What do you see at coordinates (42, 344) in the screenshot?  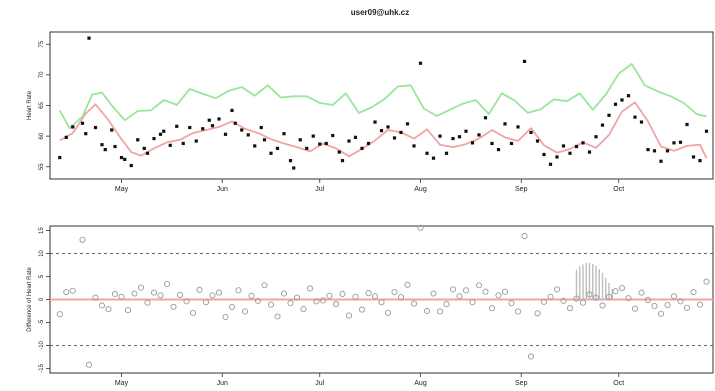 I see `y-tick-label: -10` at bounding box center [42, 344].